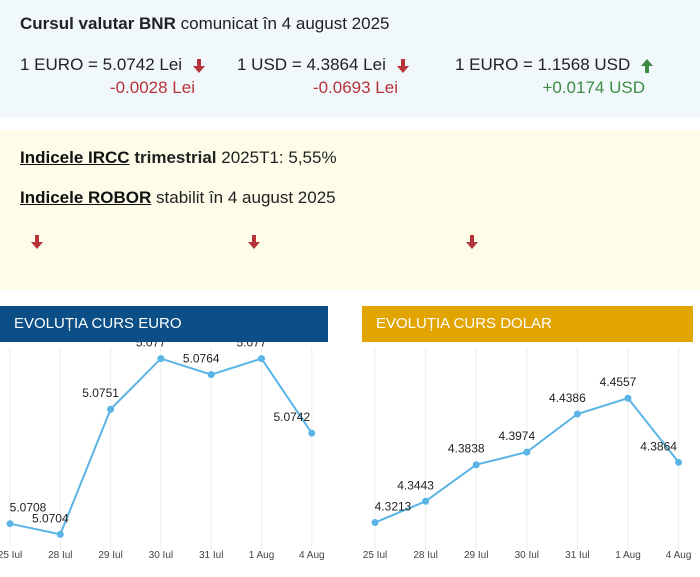  What do you see at coordinates (50, 518) in the screenshot?
I see `data-label: 5.0704` at bounding box center [50, 518].